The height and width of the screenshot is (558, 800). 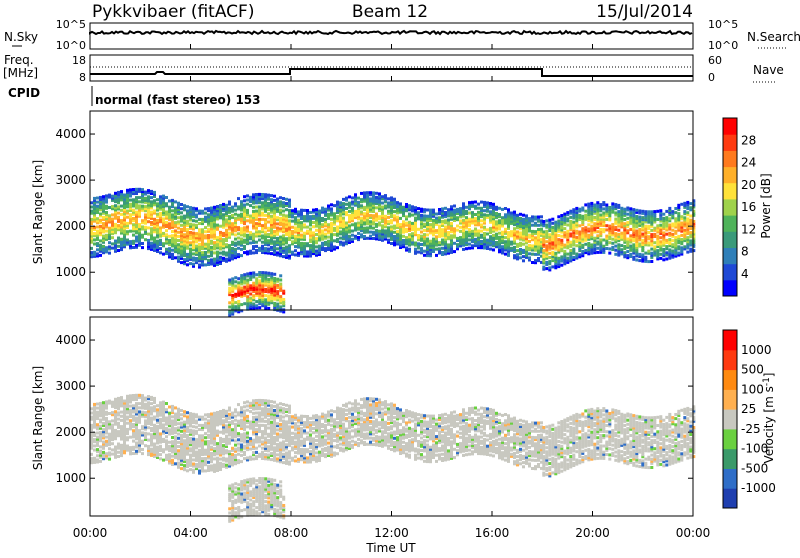 I want to click on nsky-tick-bottom: 10^0, so click(x=71, y=45).